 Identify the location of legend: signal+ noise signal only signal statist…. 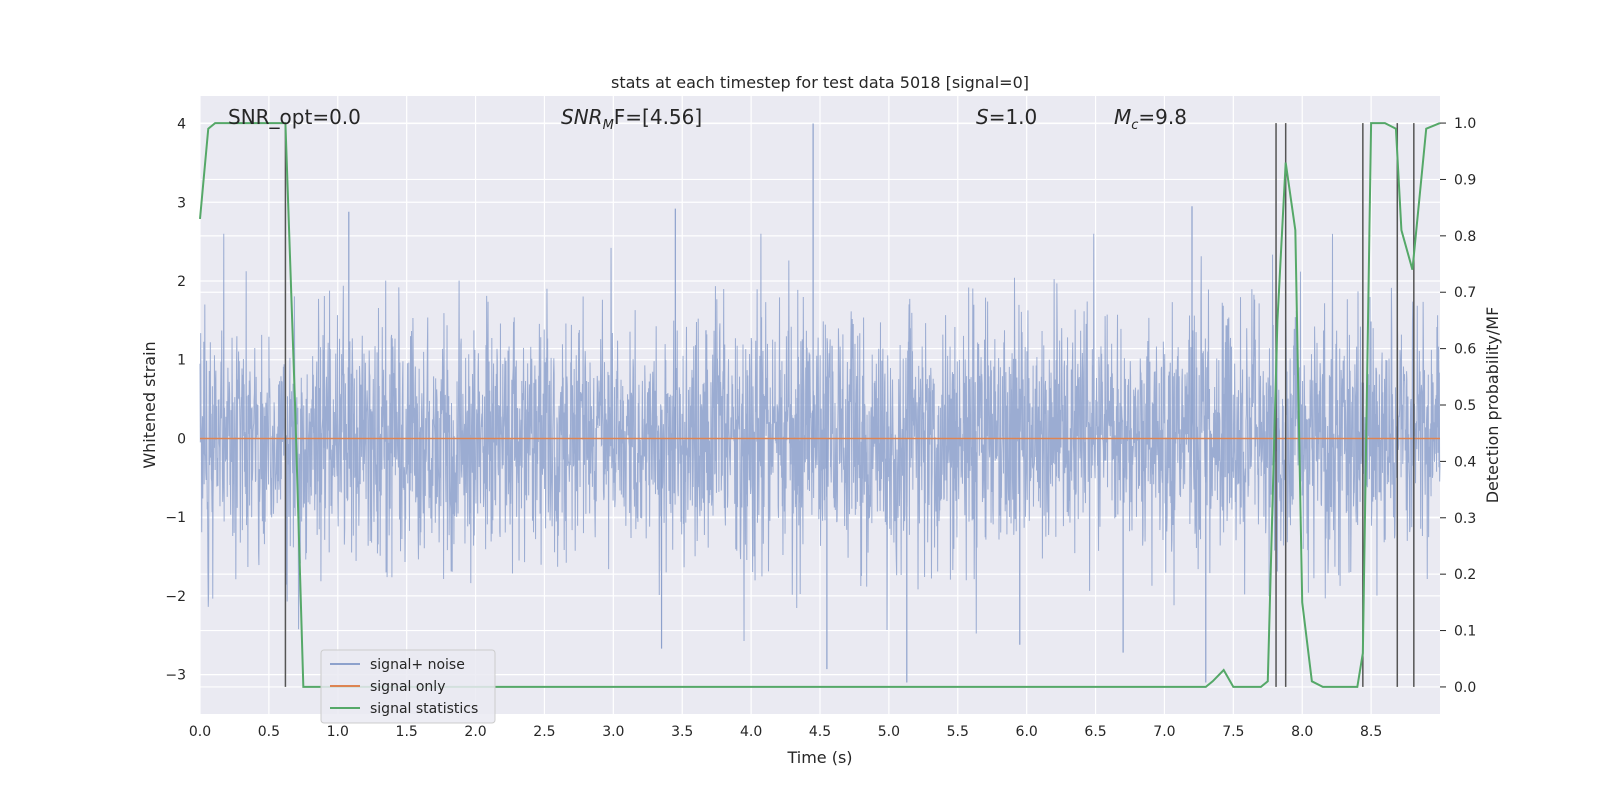
(408, 686).